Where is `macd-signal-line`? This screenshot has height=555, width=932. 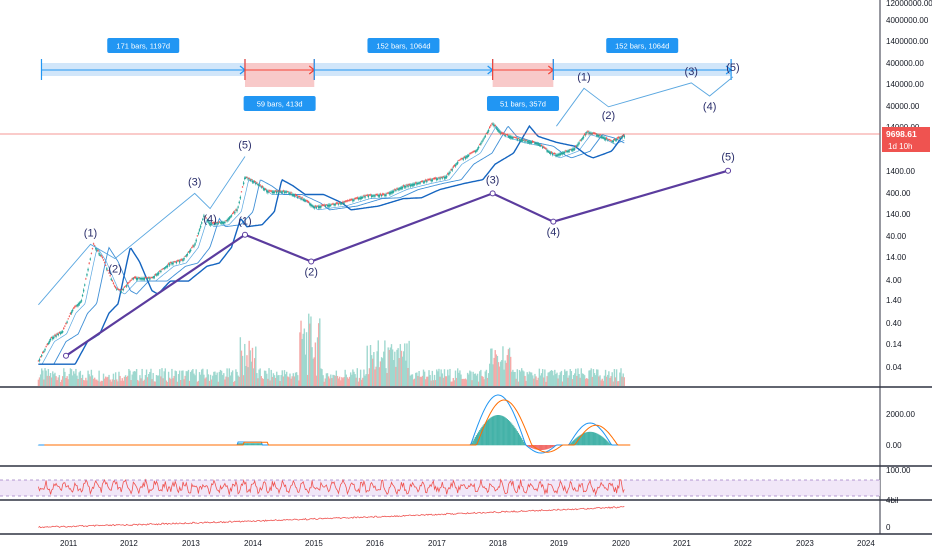
macd-signal-line is located at coordinates (337, 426).